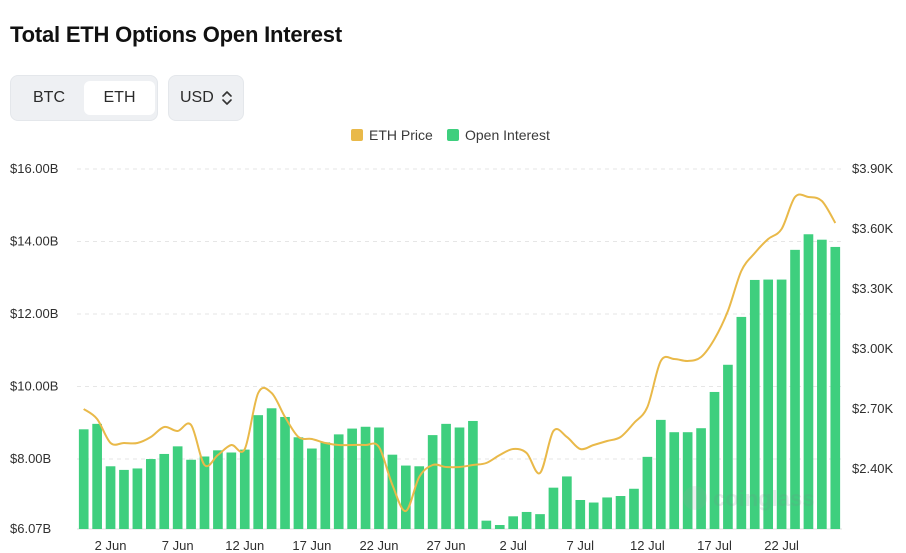 The image size is (906, 553). I want to click on page-title: Total ETH Options Open Interest, so click(176, 34).